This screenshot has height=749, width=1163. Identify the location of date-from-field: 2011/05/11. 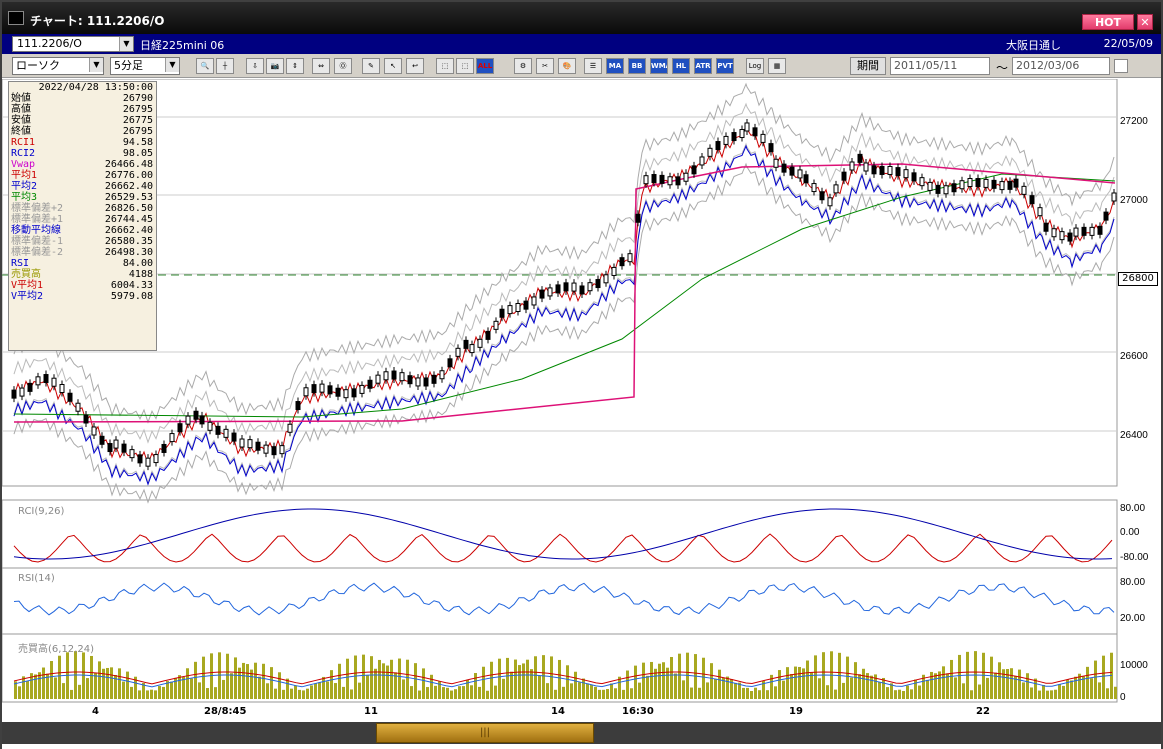
(940, 66).